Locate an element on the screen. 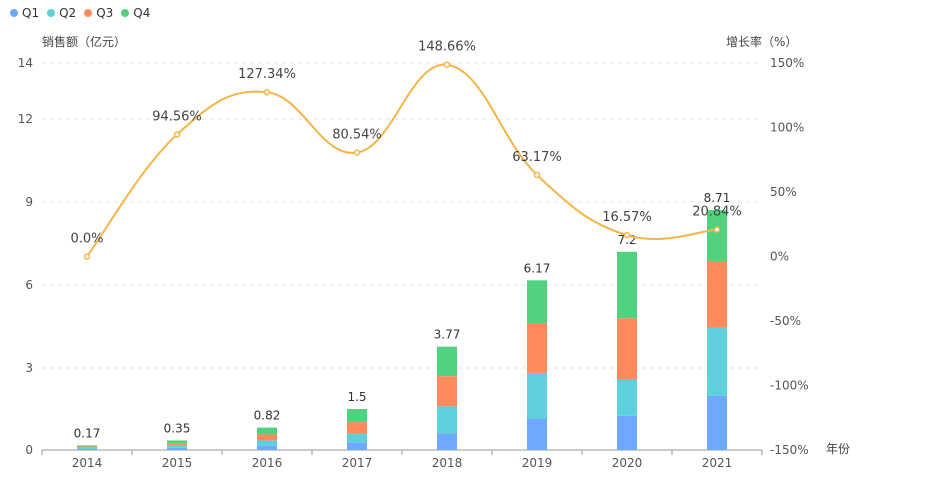  growth-point-2015 is located at coordinates (177, 134).